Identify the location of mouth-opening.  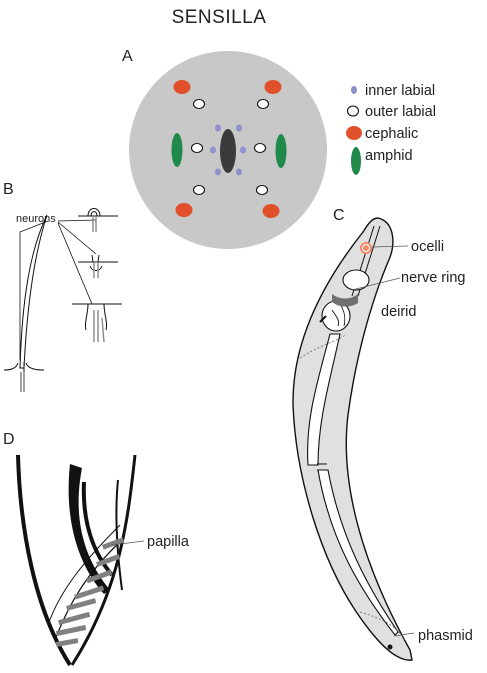
(228, 151).